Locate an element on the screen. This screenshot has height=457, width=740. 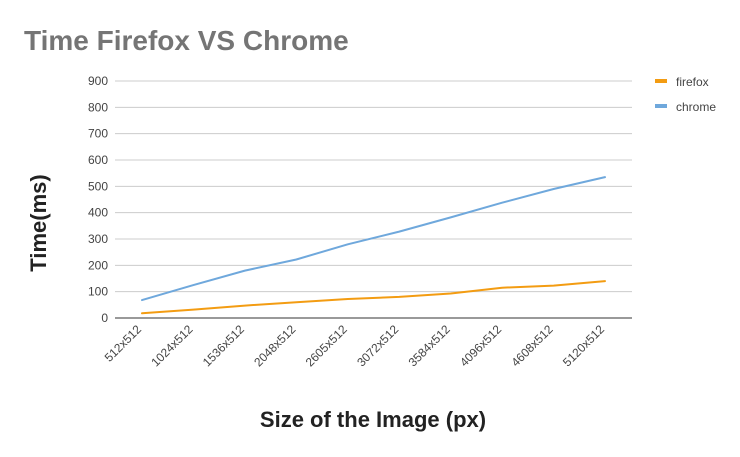
y-tick-label: 0 is located at coordinates (104, 318).